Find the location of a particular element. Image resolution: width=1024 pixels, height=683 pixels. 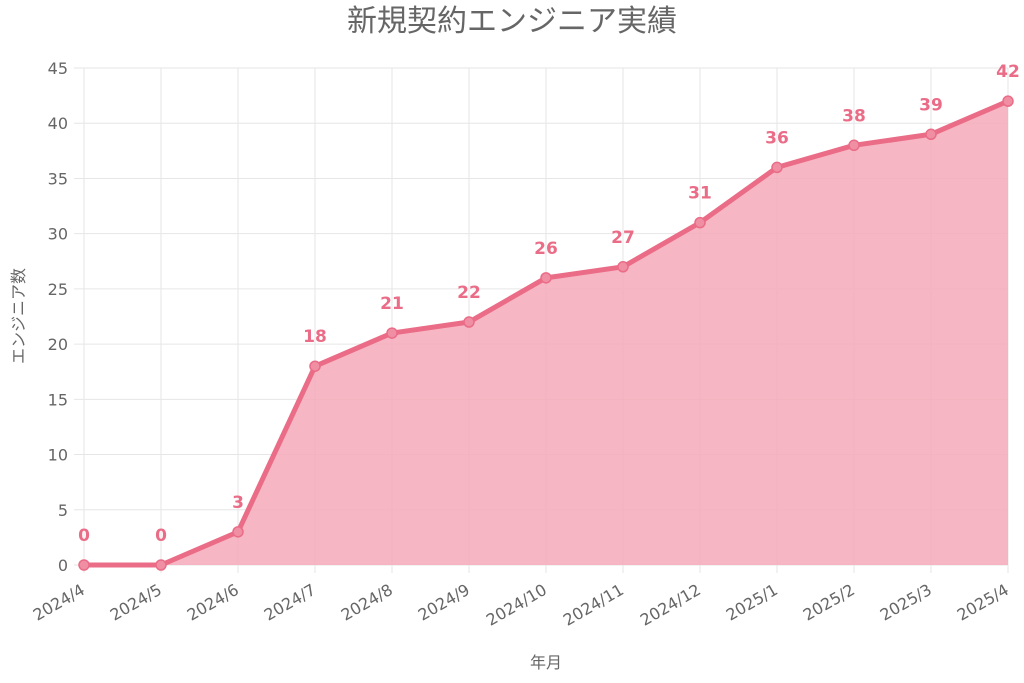

x-tick-label: 2025/4 is located at coordinates (983, 602).